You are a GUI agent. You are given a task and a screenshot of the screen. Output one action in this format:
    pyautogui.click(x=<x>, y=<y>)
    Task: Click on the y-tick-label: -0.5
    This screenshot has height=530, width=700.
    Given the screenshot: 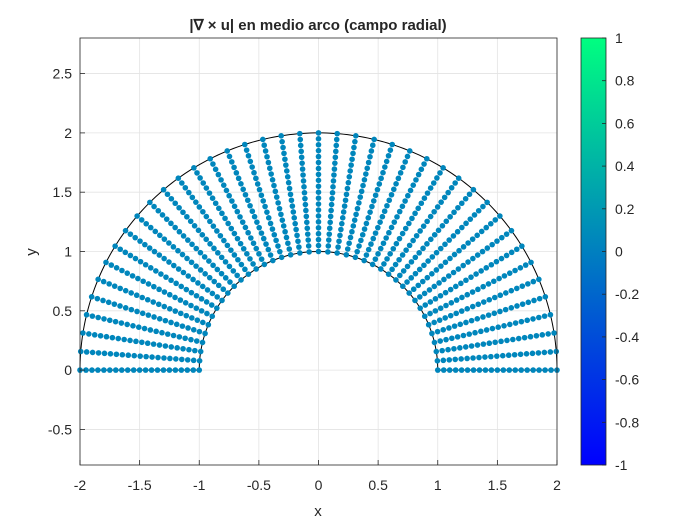 What is the action you would take?
    pyautogui.click(x=60, y=429)
    